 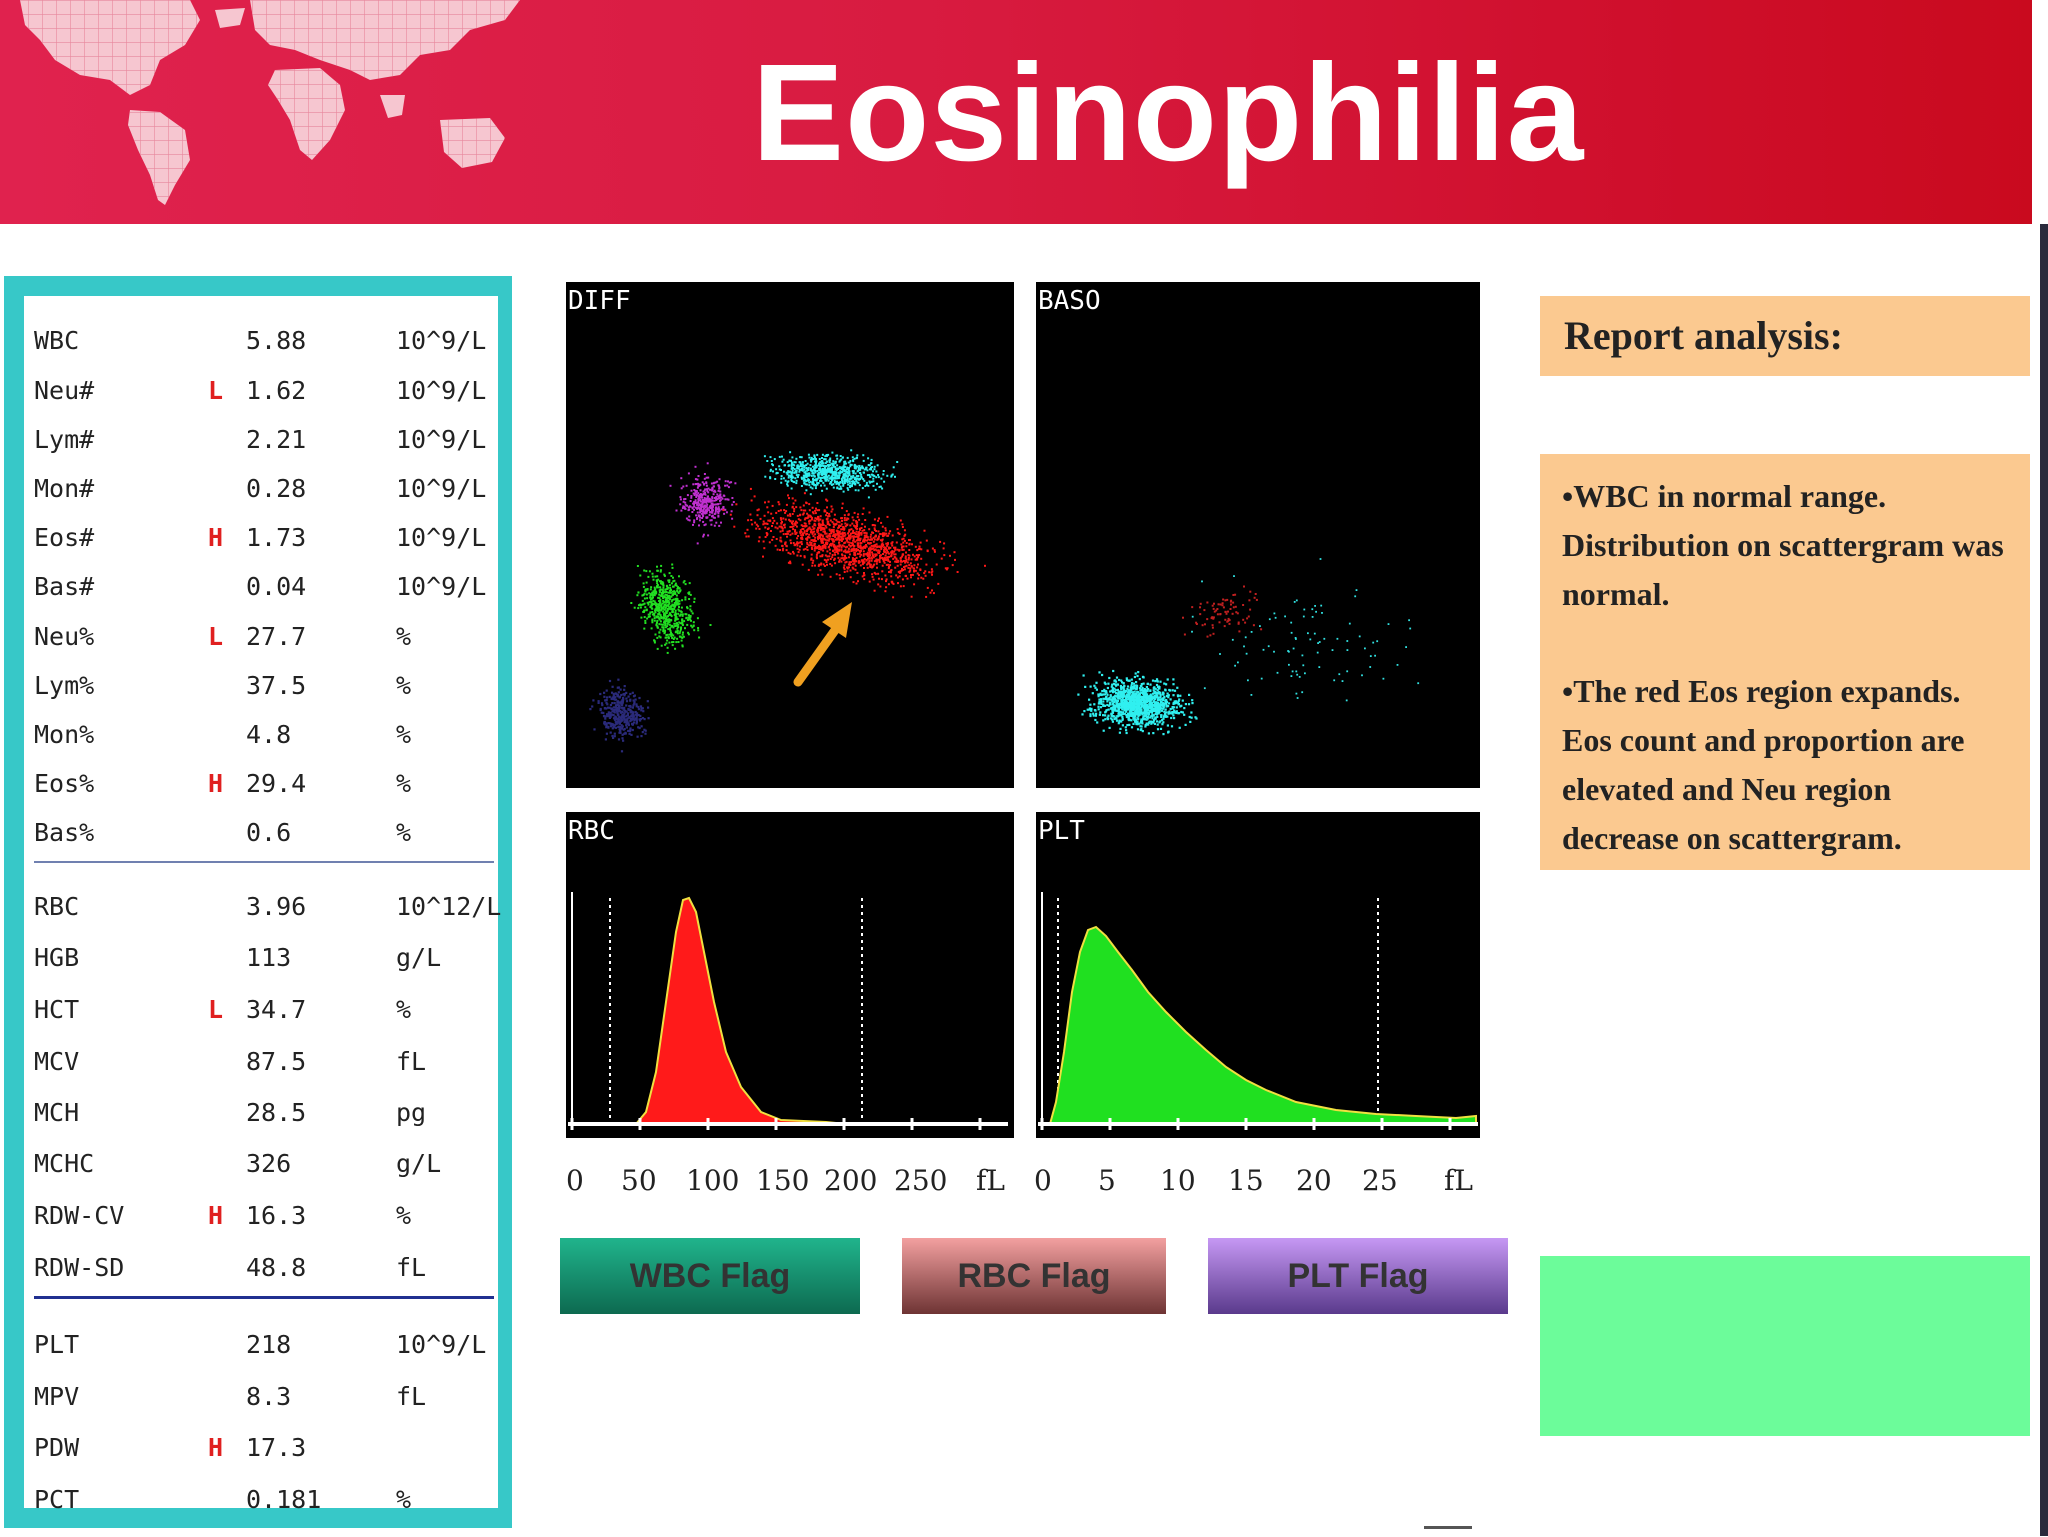 What do you see at coordinates (276, 1112) in the screenshot?
I see `result-value: 28.5` at bounding box center [276, 1112].